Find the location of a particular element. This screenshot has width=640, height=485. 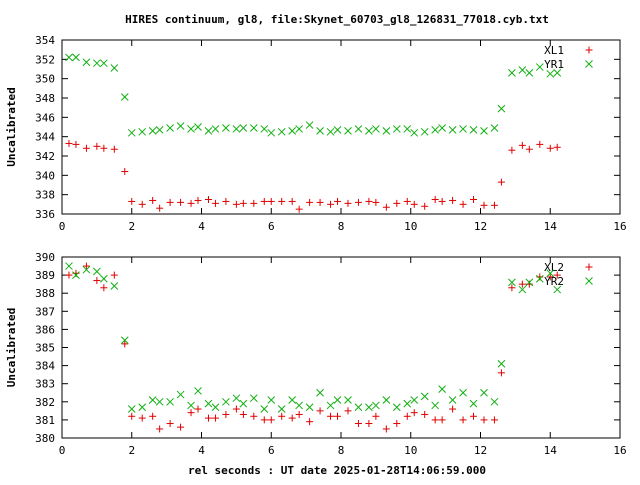

legend-label: YR1 is located at coordinates (554, 64).